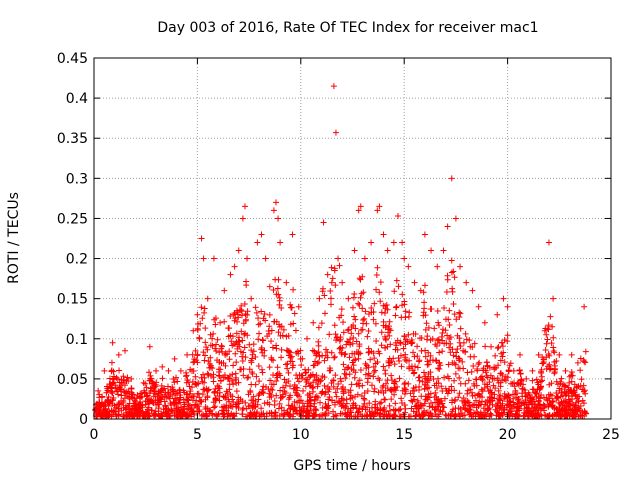  I want to click on y-tick-label: 0.15, so click(72, 300).